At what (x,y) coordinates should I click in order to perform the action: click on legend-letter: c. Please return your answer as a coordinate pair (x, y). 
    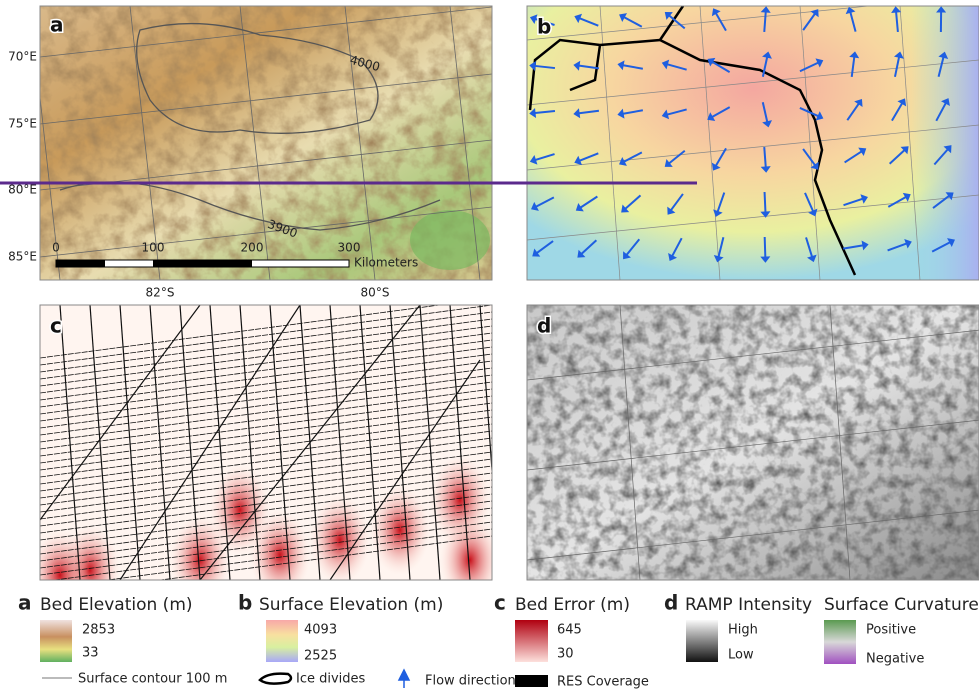
    Looking at the image, I should click on (500, 603).